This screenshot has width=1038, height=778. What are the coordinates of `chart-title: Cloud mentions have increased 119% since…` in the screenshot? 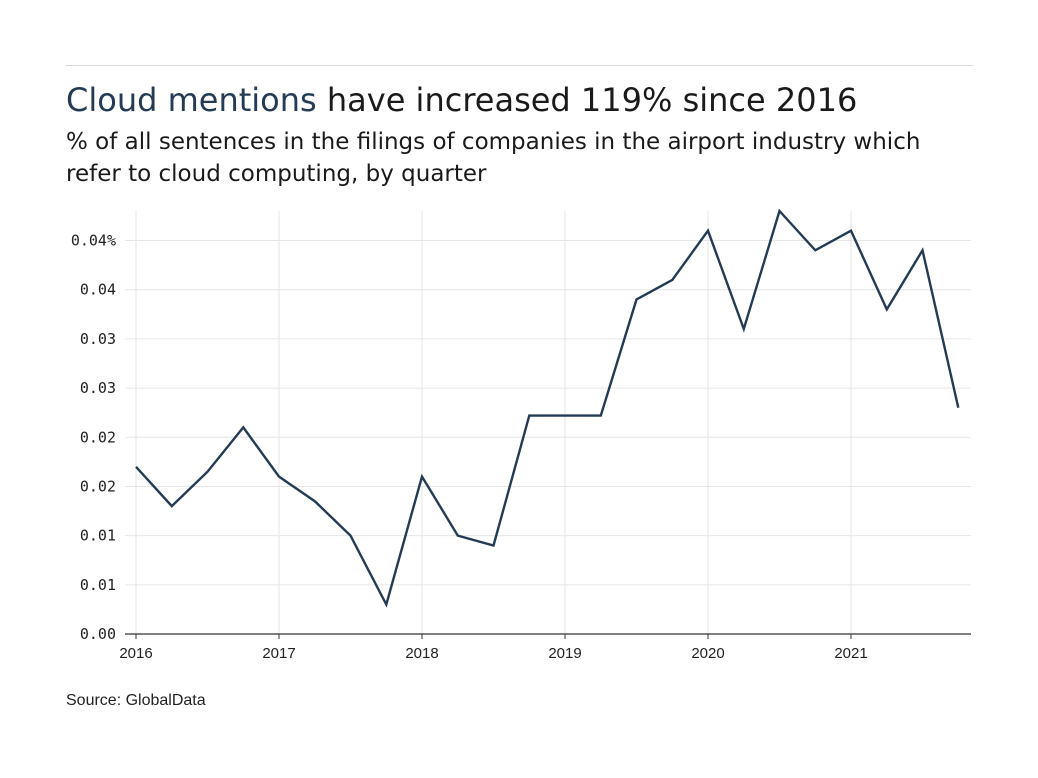 It's located at (461, 100).